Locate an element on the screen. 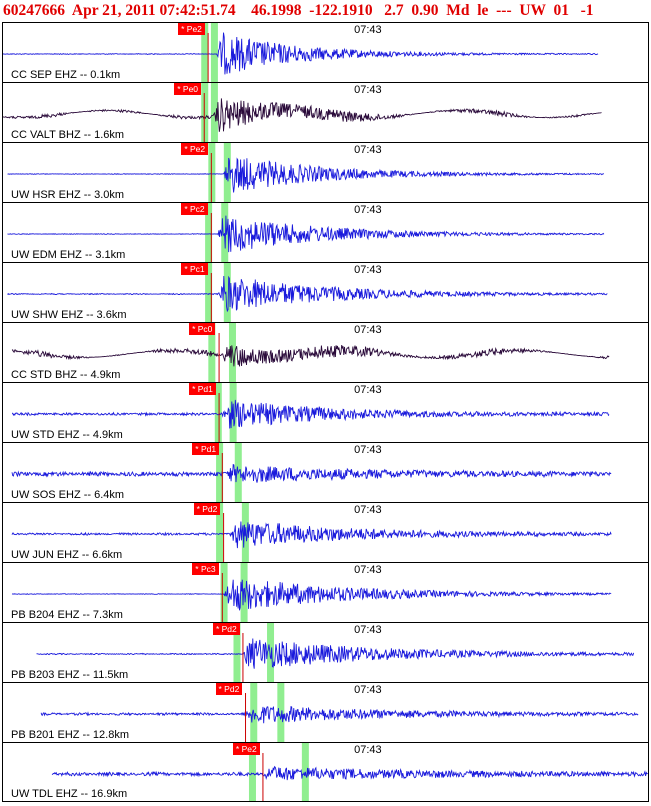 The width and height of the screenshot is (651, 806). station-label: CC SEP EHZ -- 0.1km is located at coordinates (66, 75).